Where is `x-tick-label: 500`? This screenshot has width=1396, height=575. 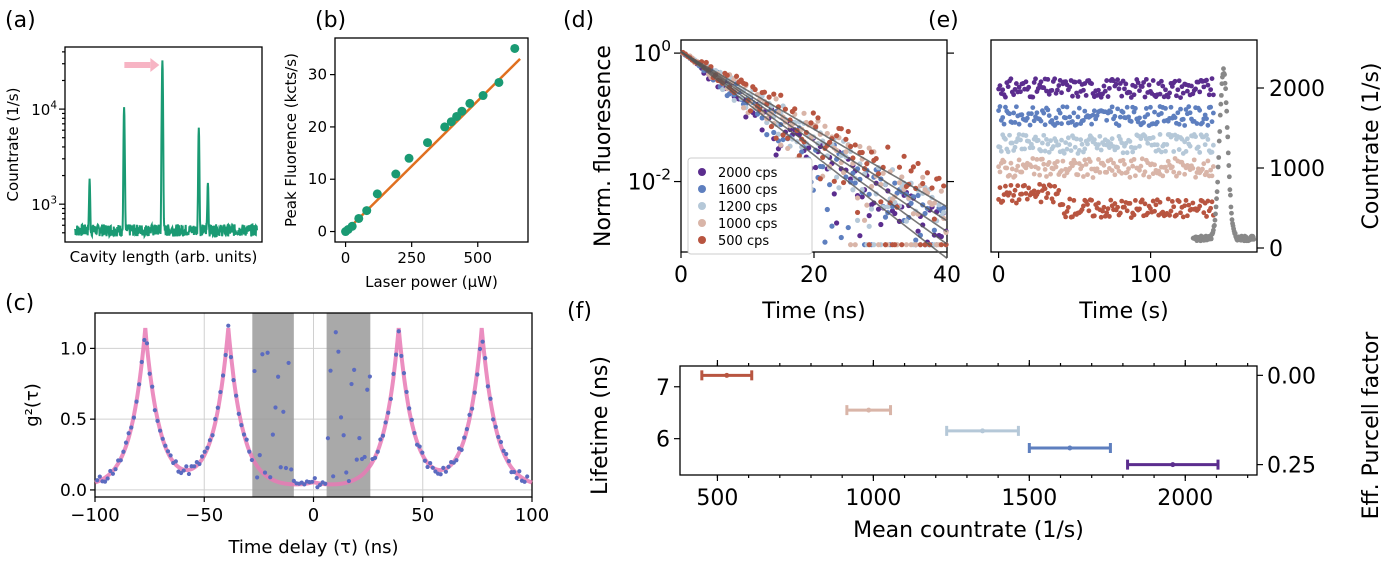 x-tick-label: 500 is located at coordinates (717, 498).